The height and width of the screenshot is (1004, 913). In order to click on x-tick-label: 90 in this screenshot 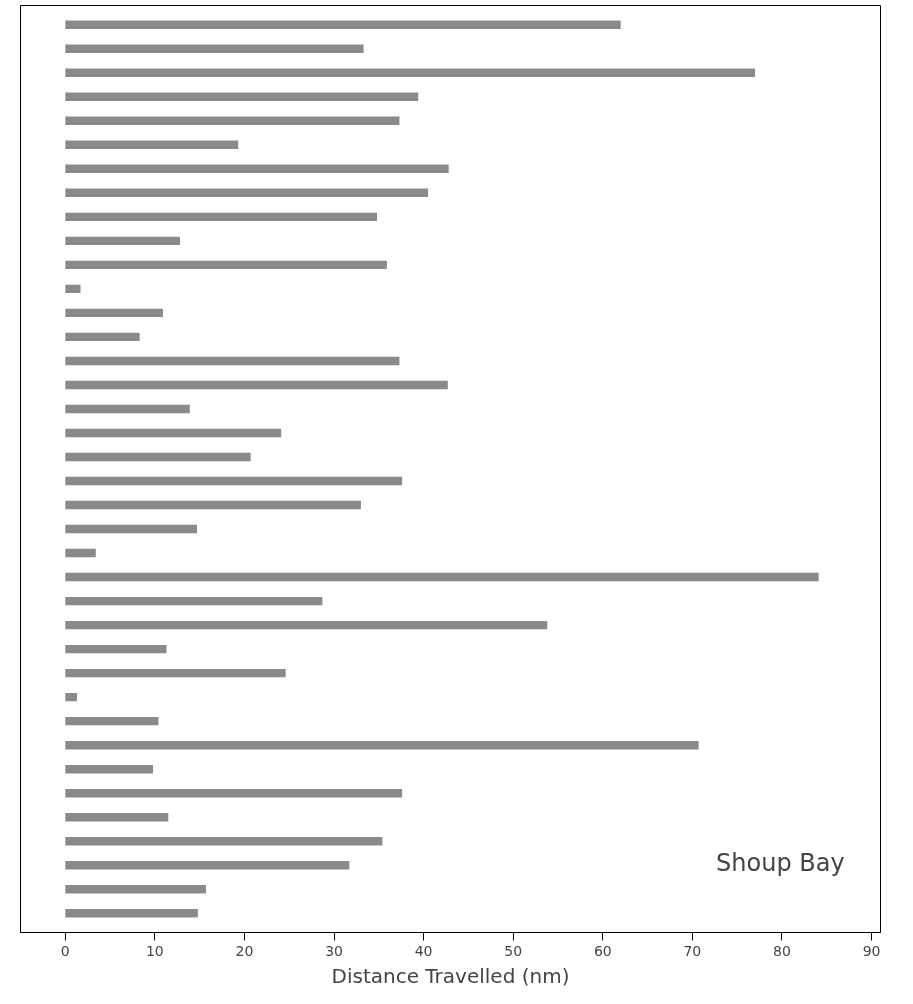, I will do `click(871, 950)`.